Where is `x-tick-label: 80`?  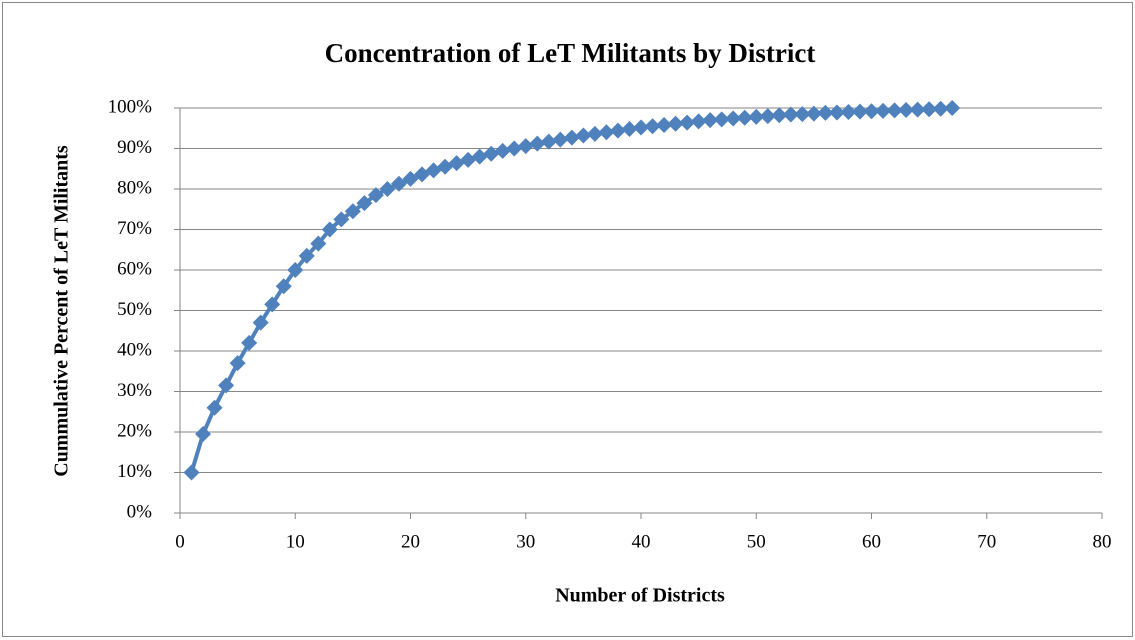
x-tick-label: 80 is located at coordinates (1102, 541).